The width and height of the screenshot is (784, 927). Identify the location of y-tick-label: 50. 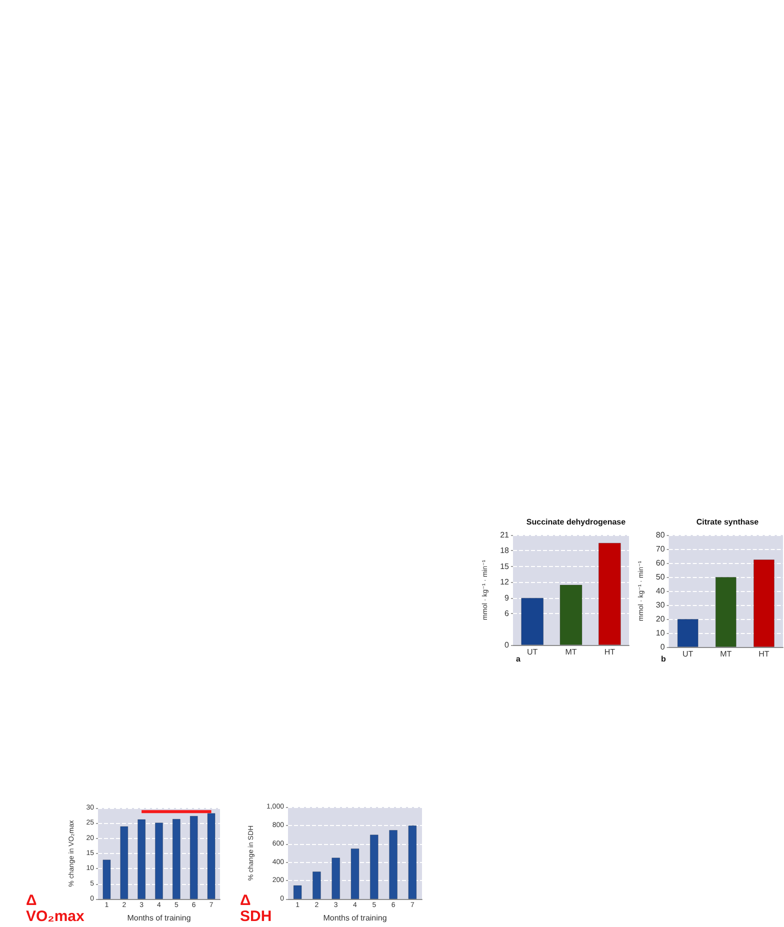
(661, 577).